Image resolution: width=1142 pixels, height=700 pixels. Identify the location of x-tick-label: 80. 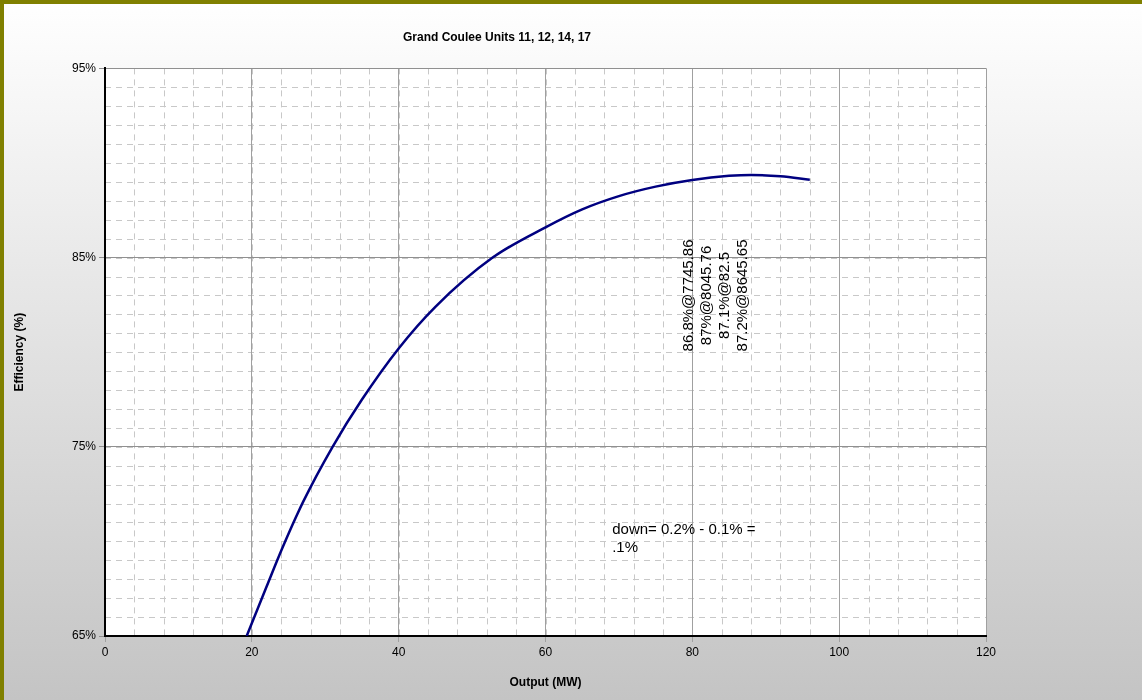
(692, 651).